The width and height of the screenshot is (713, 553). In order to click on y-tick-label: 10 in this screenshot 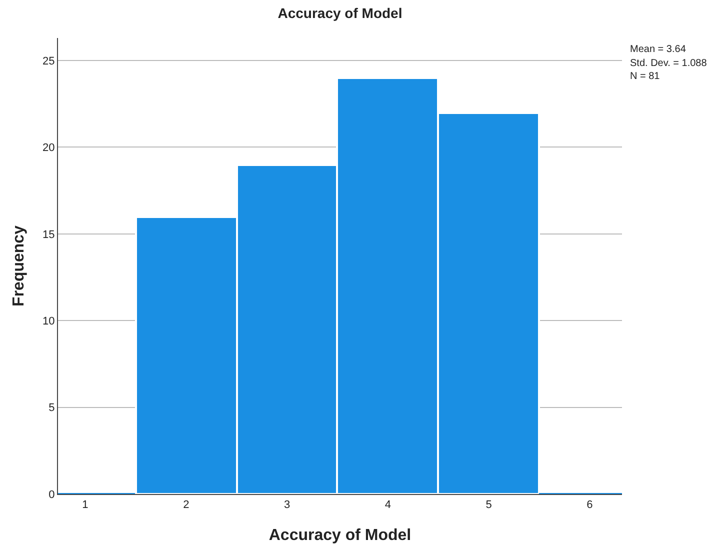, I will do `click(48, 321)`.